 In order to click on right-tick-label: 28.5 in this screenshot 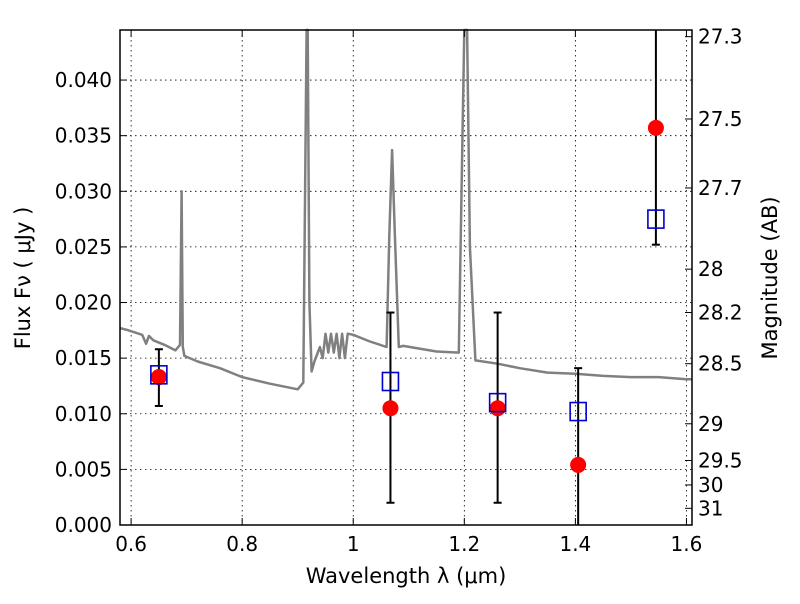, I will do `click(720, 364)`.